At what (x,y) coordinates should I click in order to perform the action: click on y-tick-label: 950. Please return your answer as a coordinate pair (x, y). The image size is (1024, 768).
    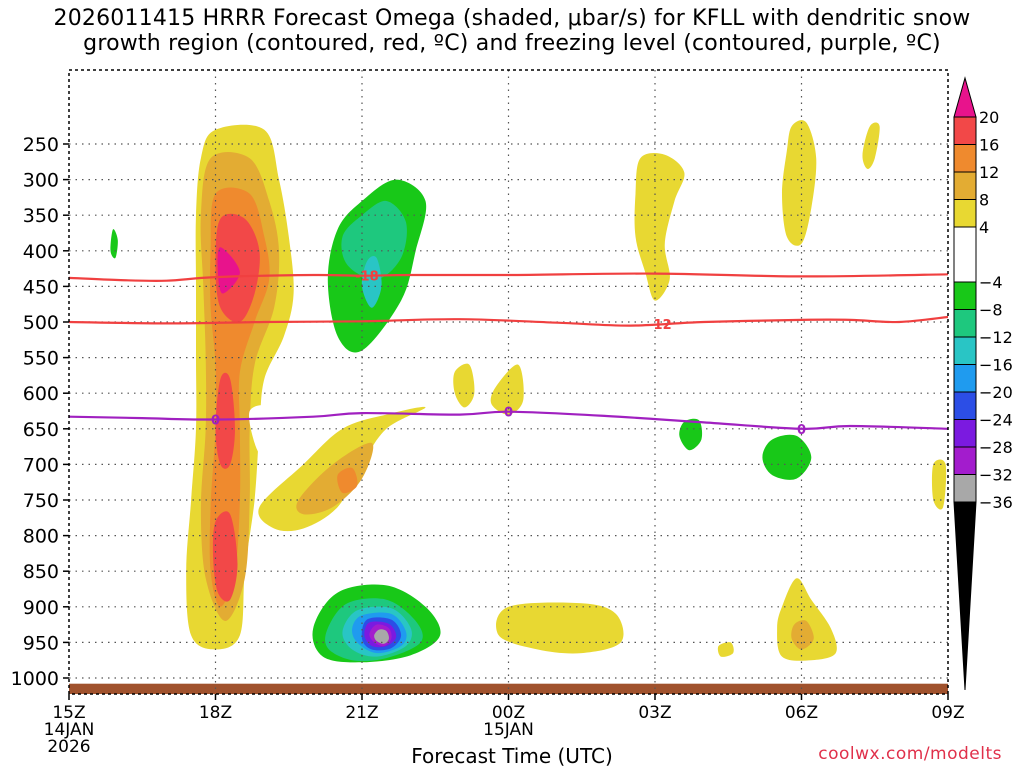
    Looking at the image, I should click on (41, 643).